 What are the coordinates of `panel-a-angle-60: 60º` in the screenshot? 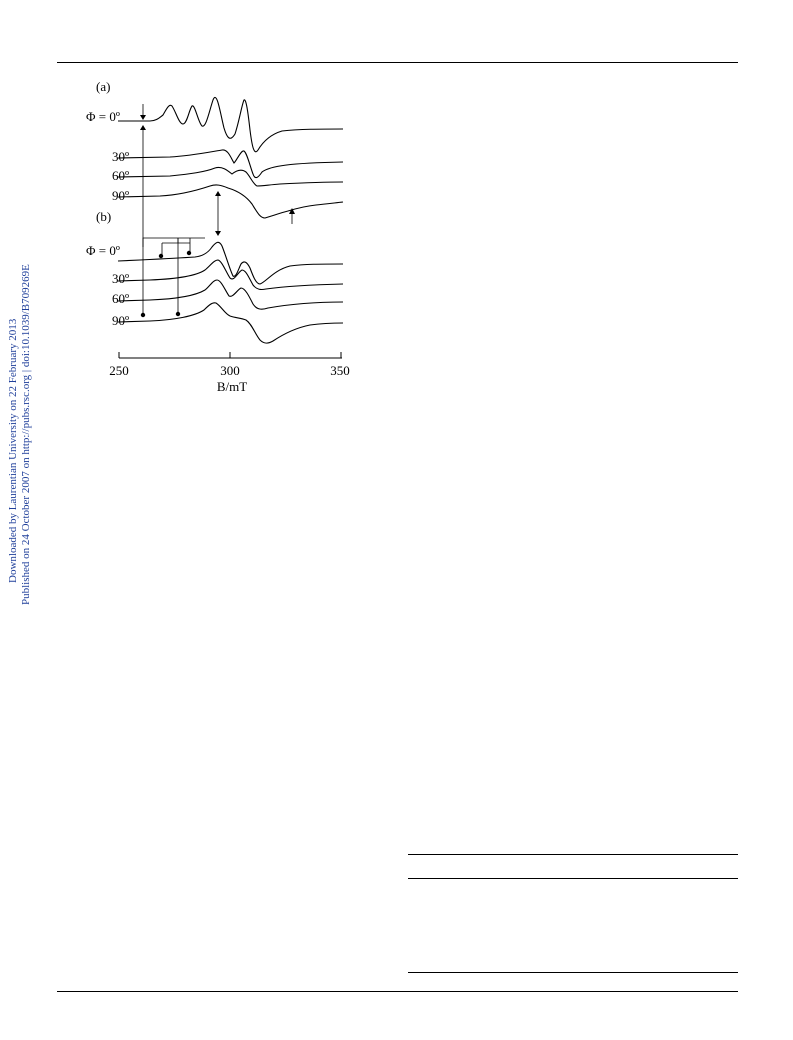 It's located at (120, 175).